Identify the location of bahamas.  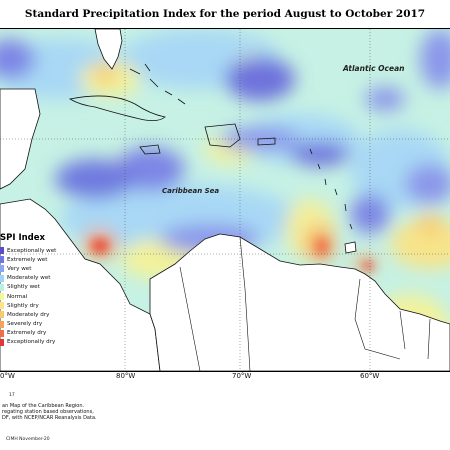
(157, 84).